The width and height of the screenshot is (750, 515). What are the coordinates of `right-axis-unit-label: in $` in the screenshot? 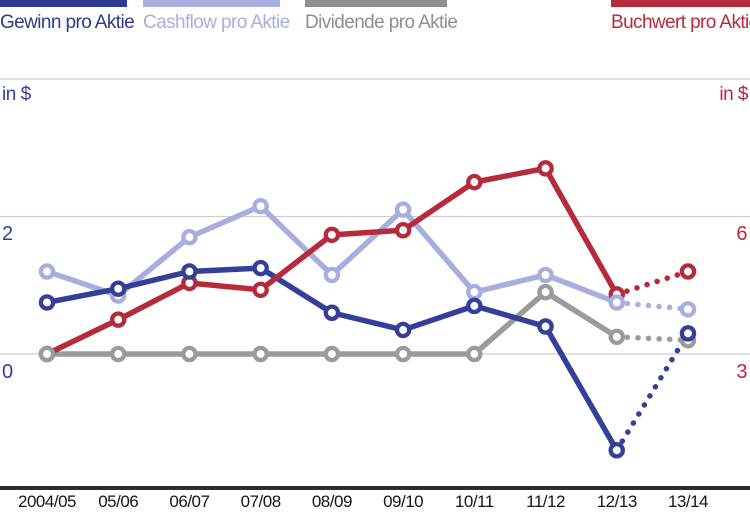 It's located at (733, 94).